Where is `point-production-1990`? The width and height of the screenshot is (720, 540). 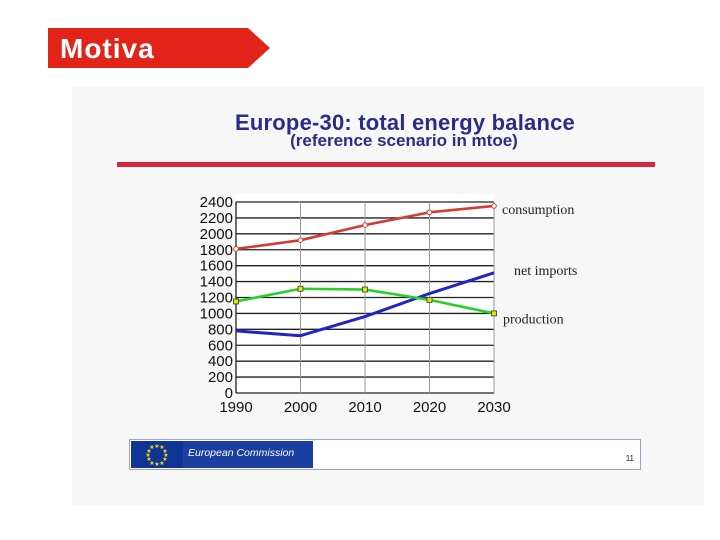
point-production-1990 is located at coordinates (236, 301).